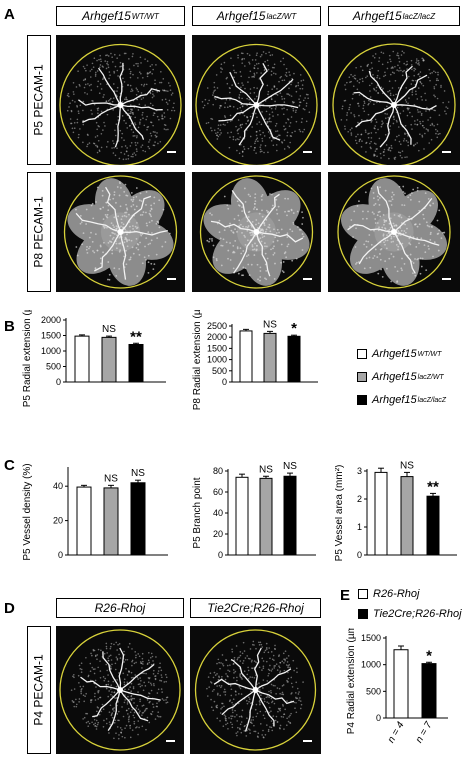 This screenshot has width=474, height=759. I want to click on genotype-header-wt: Arhgef15 WT/WT, so click(120, 16).